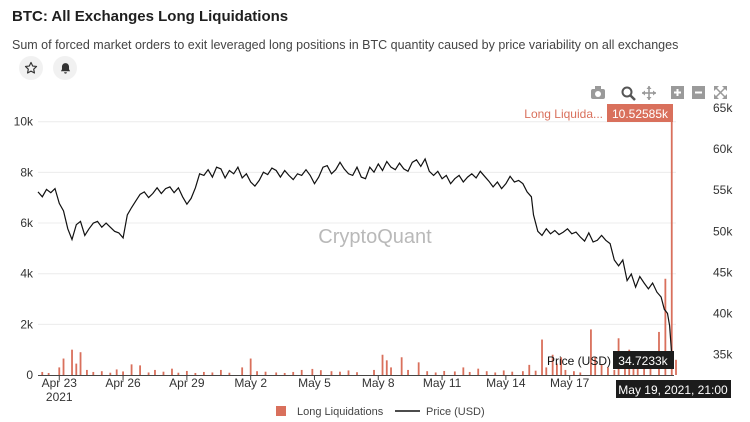 This screenshot has width=750, height=422. What do you see at coordinates (677, 92) in the screenshot?
I see `zoom-in-icon` at bounding box center [677, 92].